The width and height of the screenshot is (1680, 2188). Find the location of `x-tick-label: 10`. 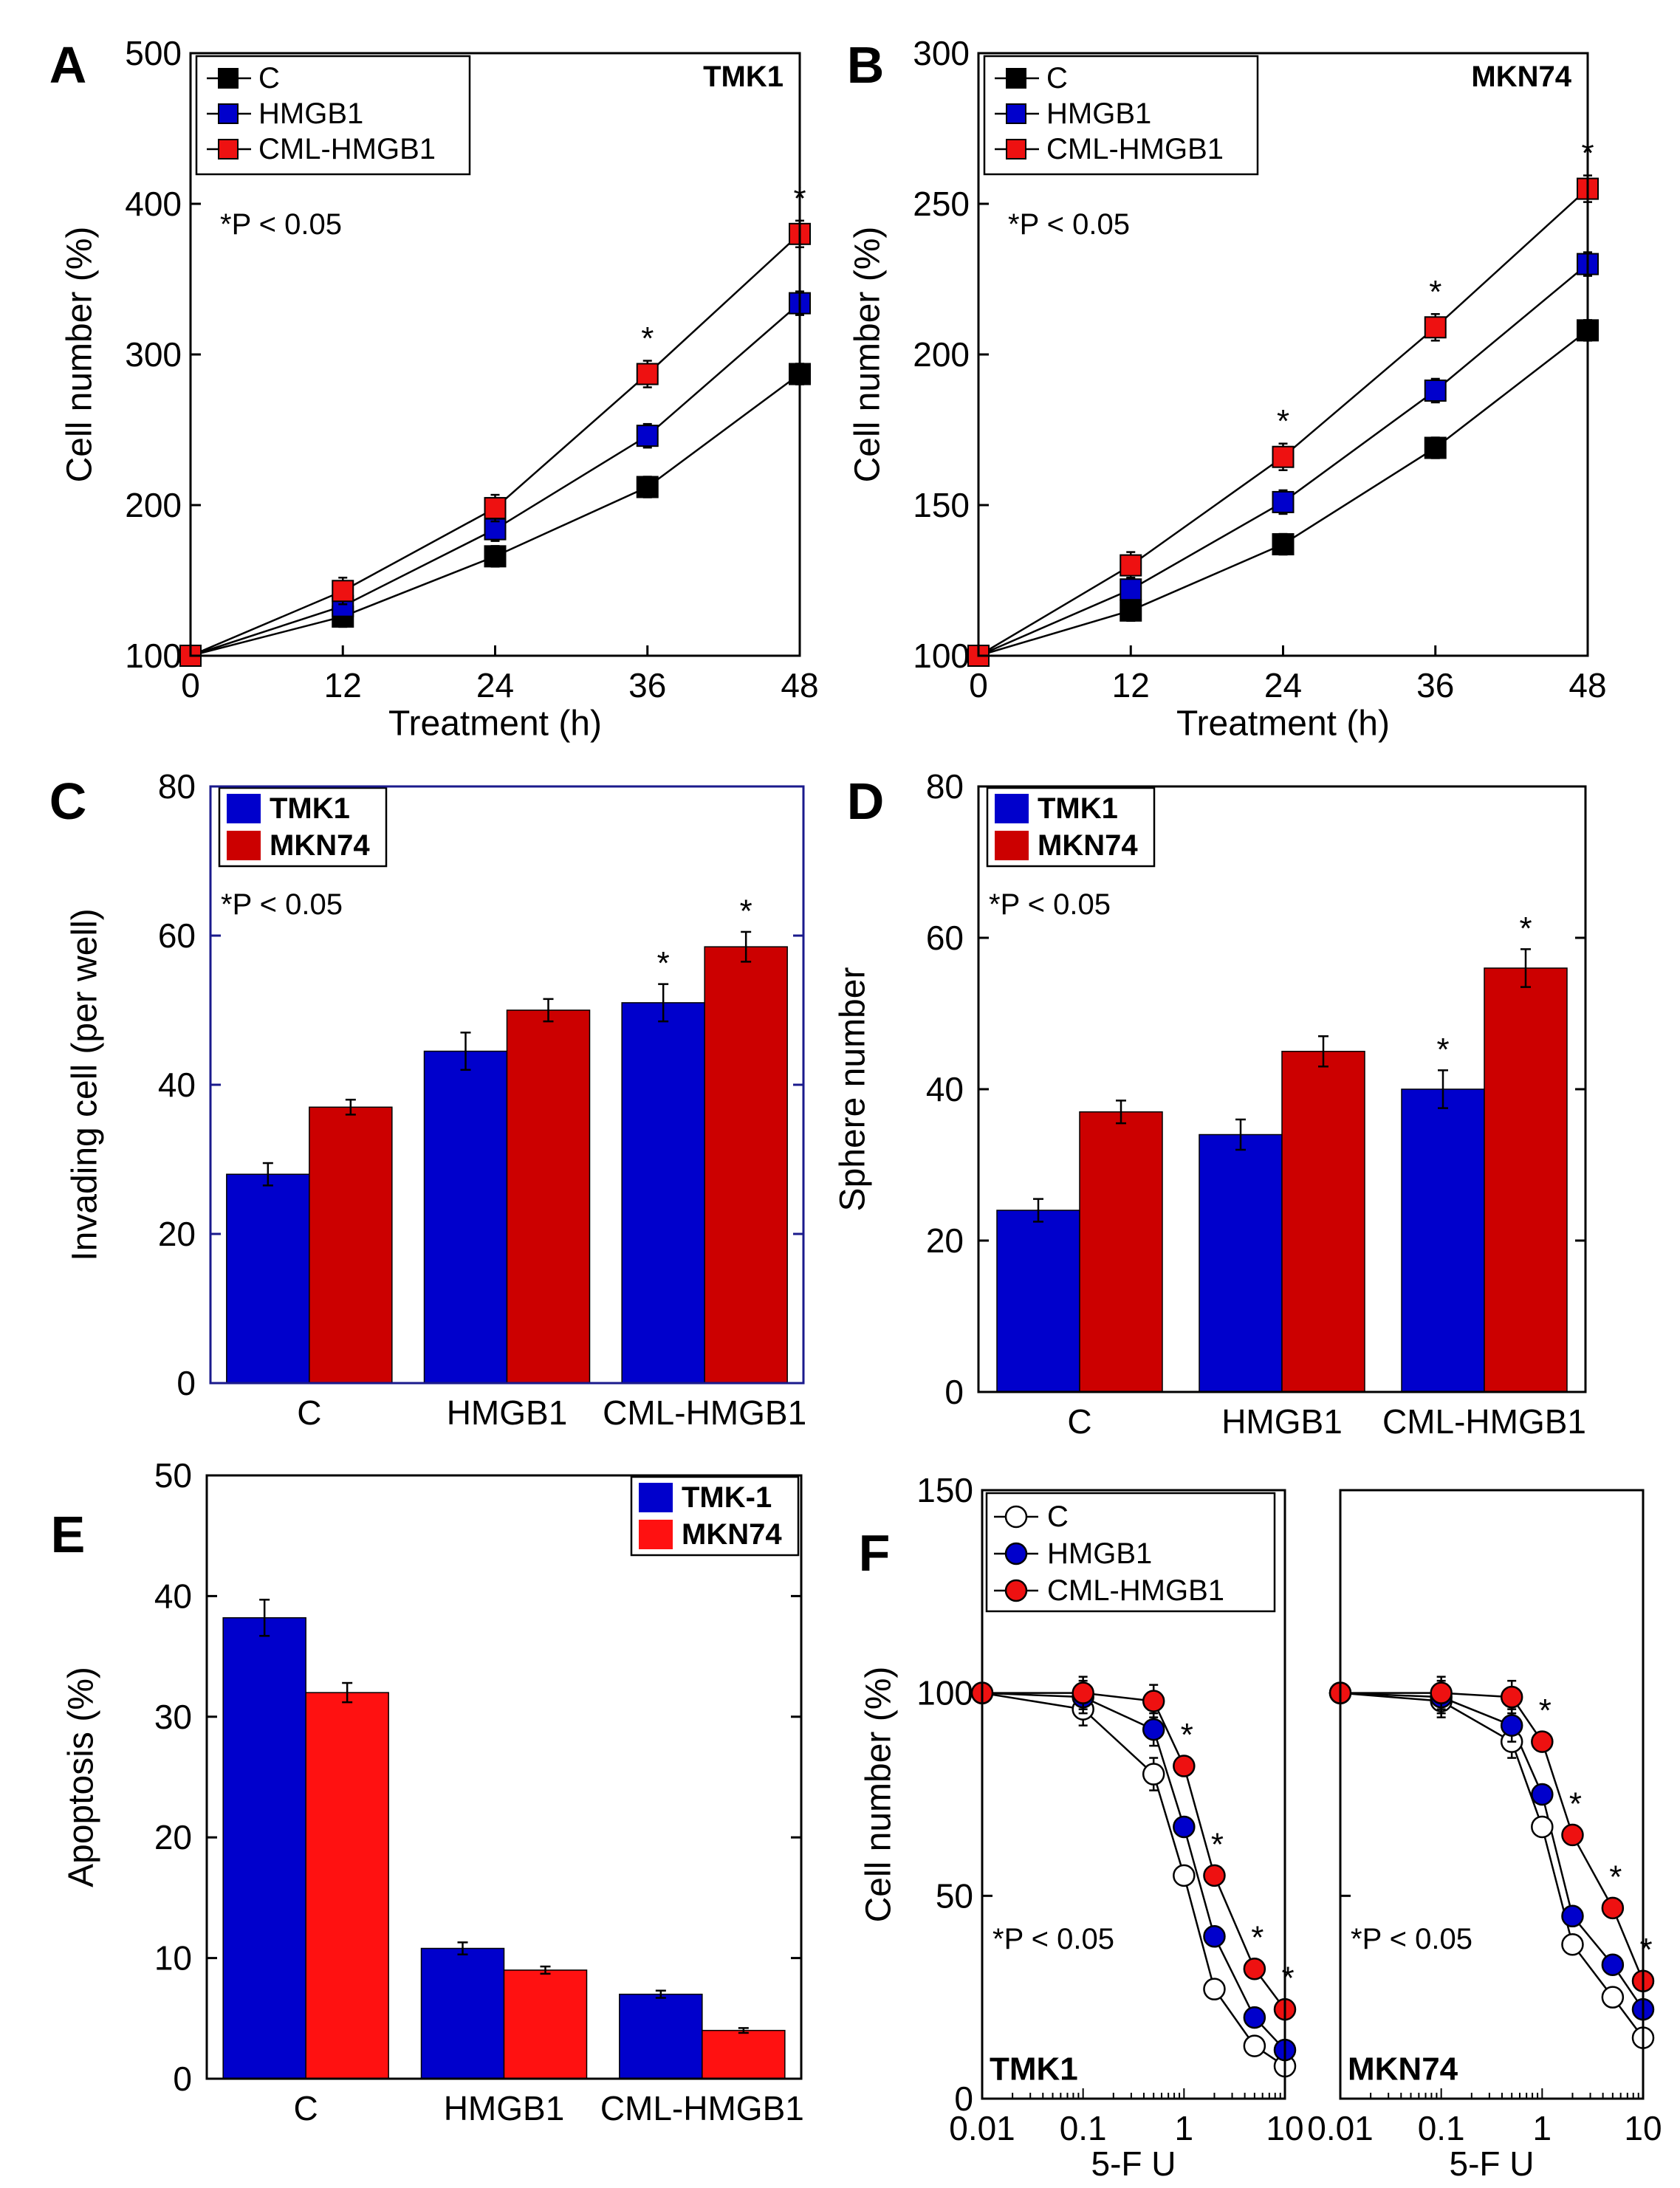

x-tick-label: 10 is located at coordinates (1643, 2128).